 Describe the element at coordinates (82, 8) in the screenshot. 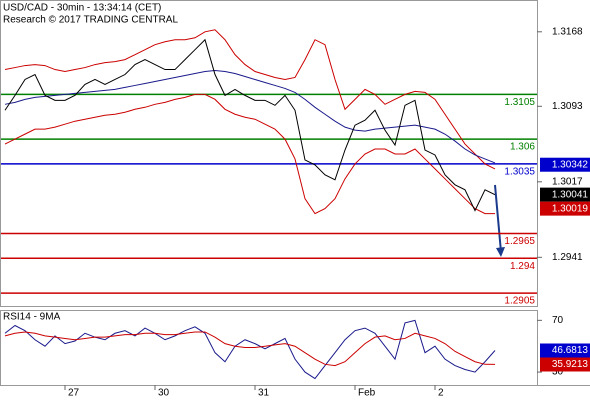

I see `chart-title: USD/CAD - 30min - 13:34:14 (CET)` at that location.